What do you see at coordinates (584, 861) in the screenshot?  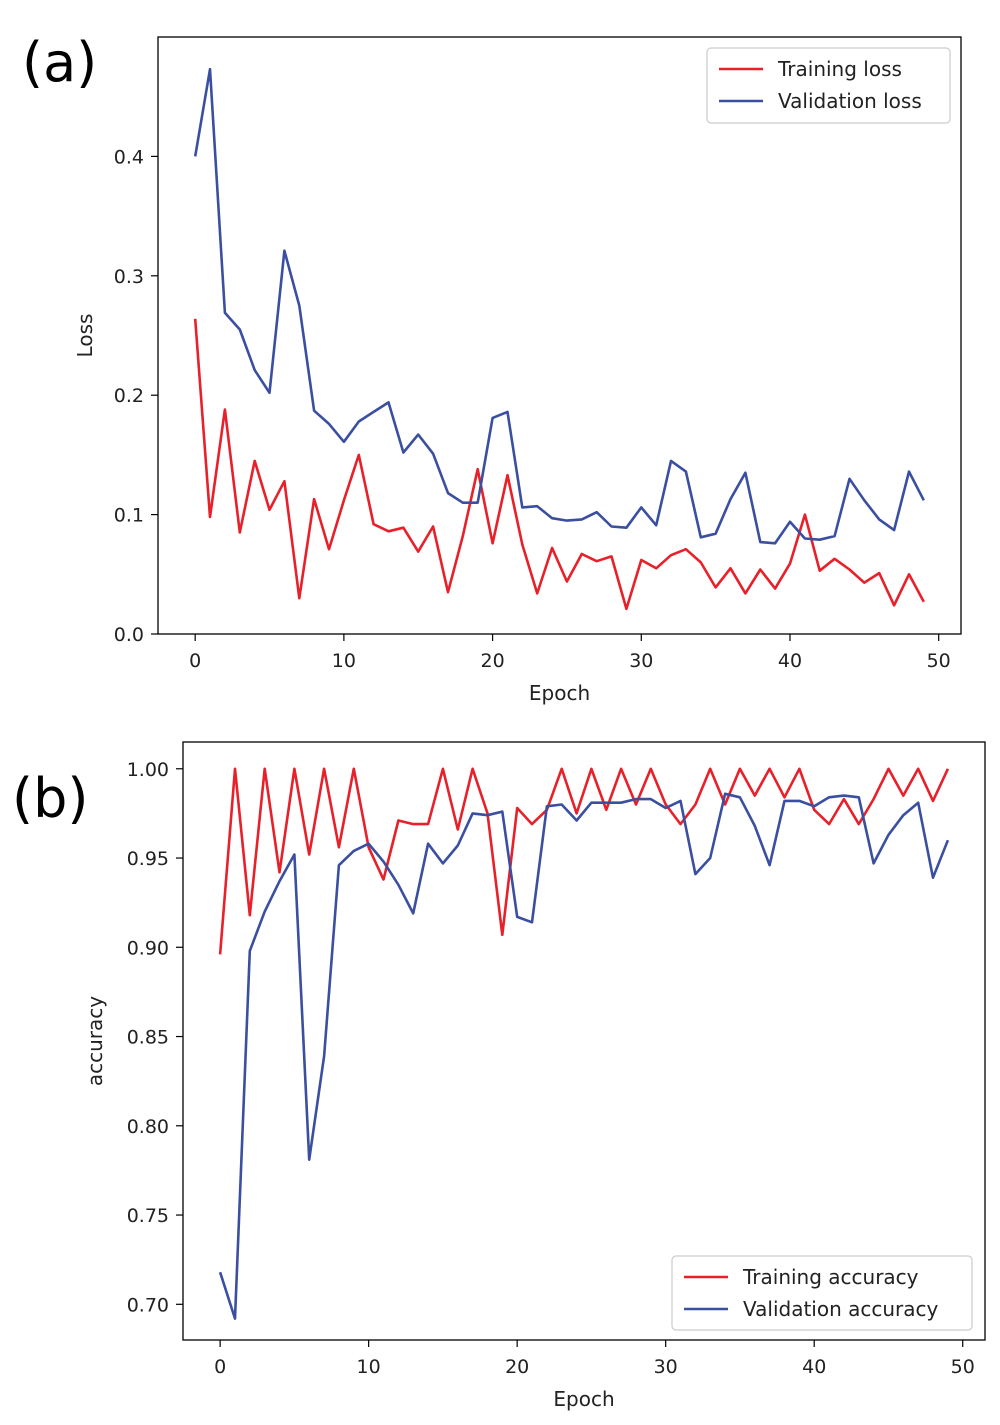 I see `series-line-training` at bounding box center [584, 861].